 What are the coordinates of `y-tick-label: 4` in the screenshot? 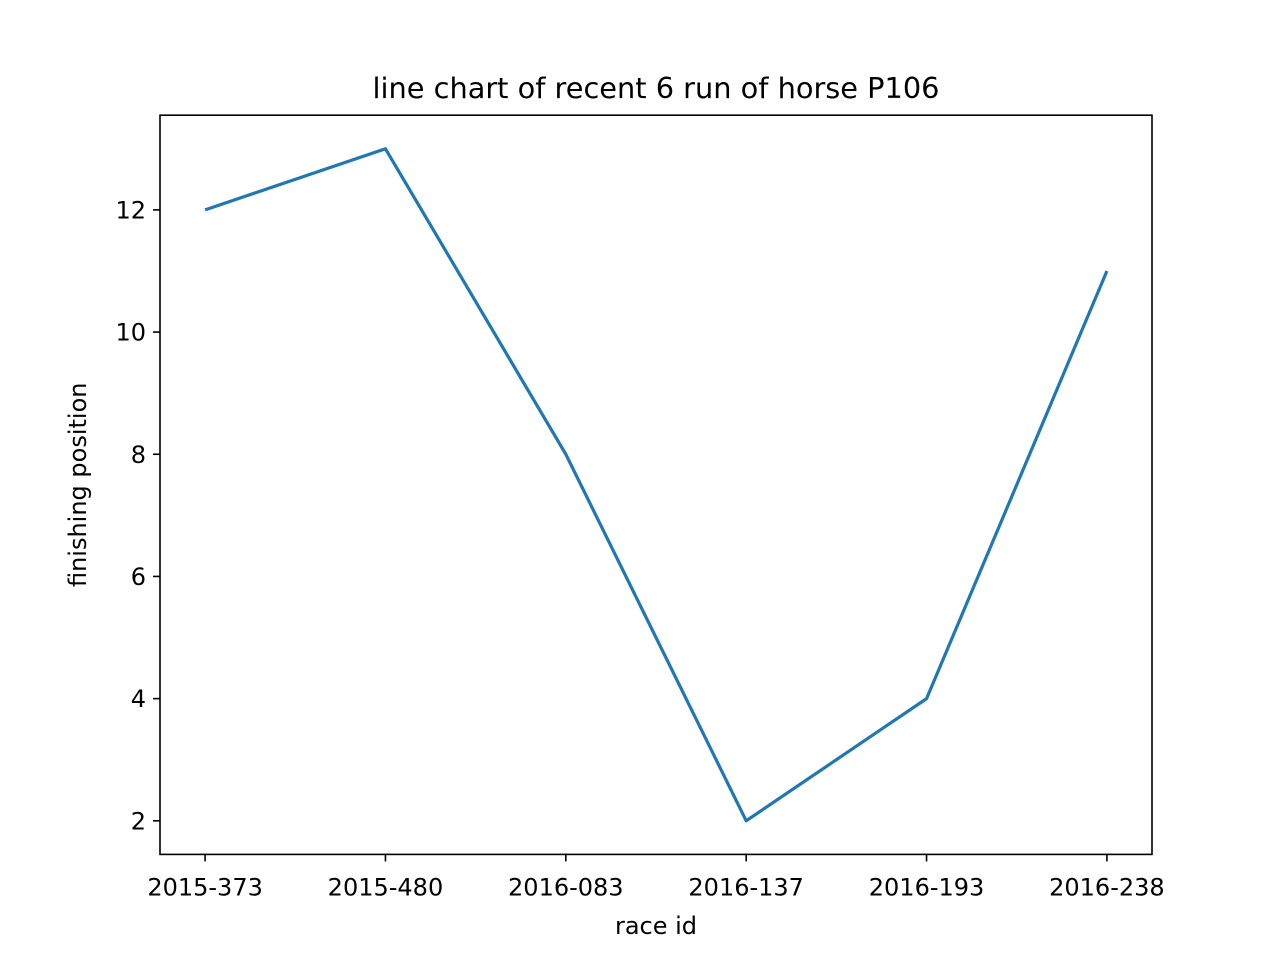 It's located at (138, 699).